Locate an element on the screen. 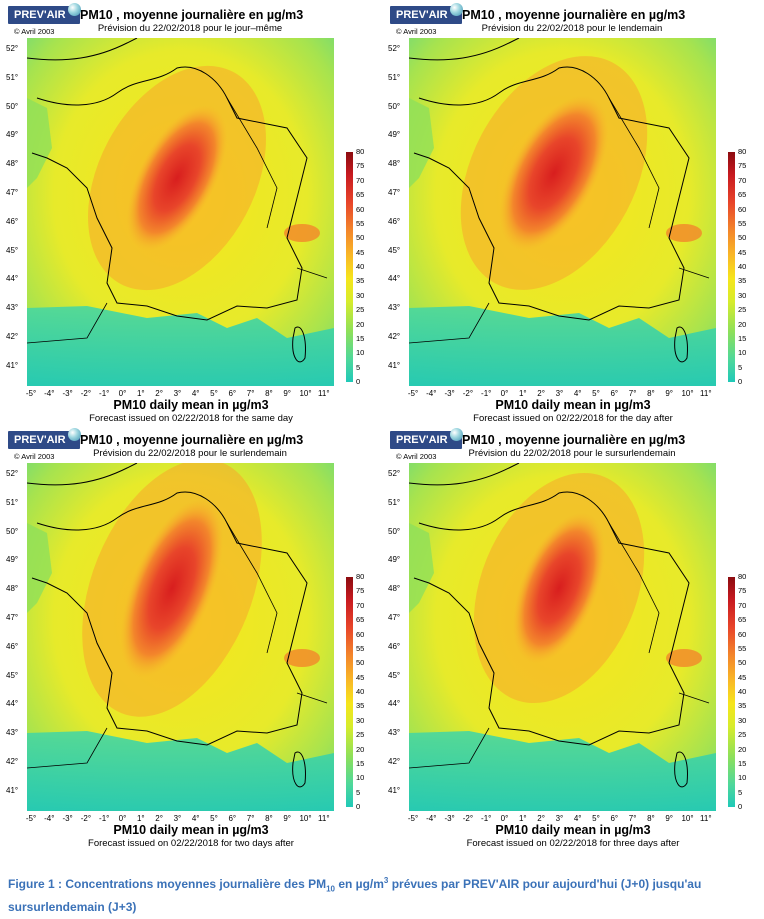 Image resolution: width=764 pixels, height=919 pixels. lon-tick: -3° is located at coordinates (67, 818).